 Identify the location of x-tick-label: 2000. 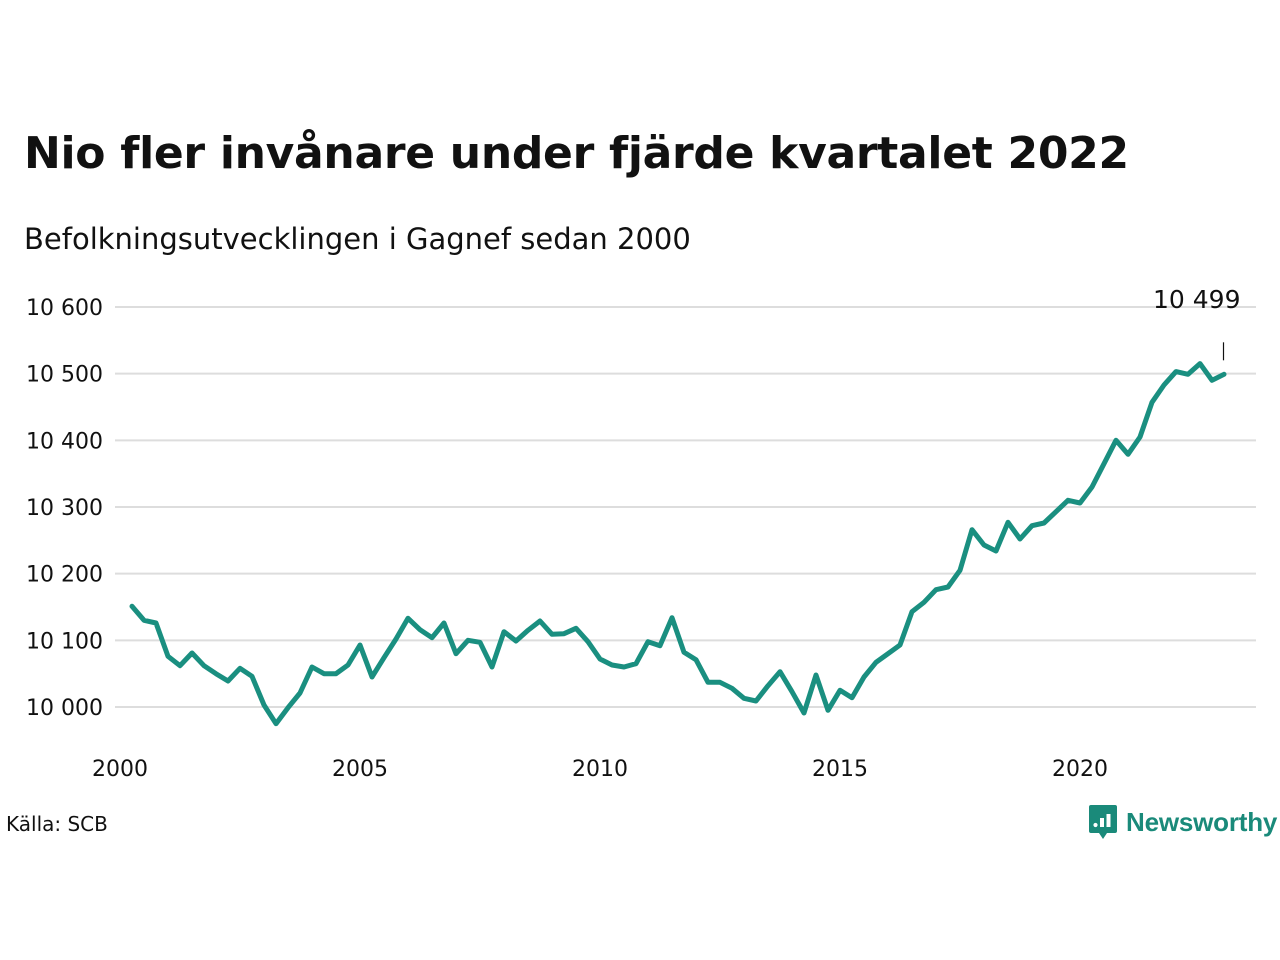
(120, 769).